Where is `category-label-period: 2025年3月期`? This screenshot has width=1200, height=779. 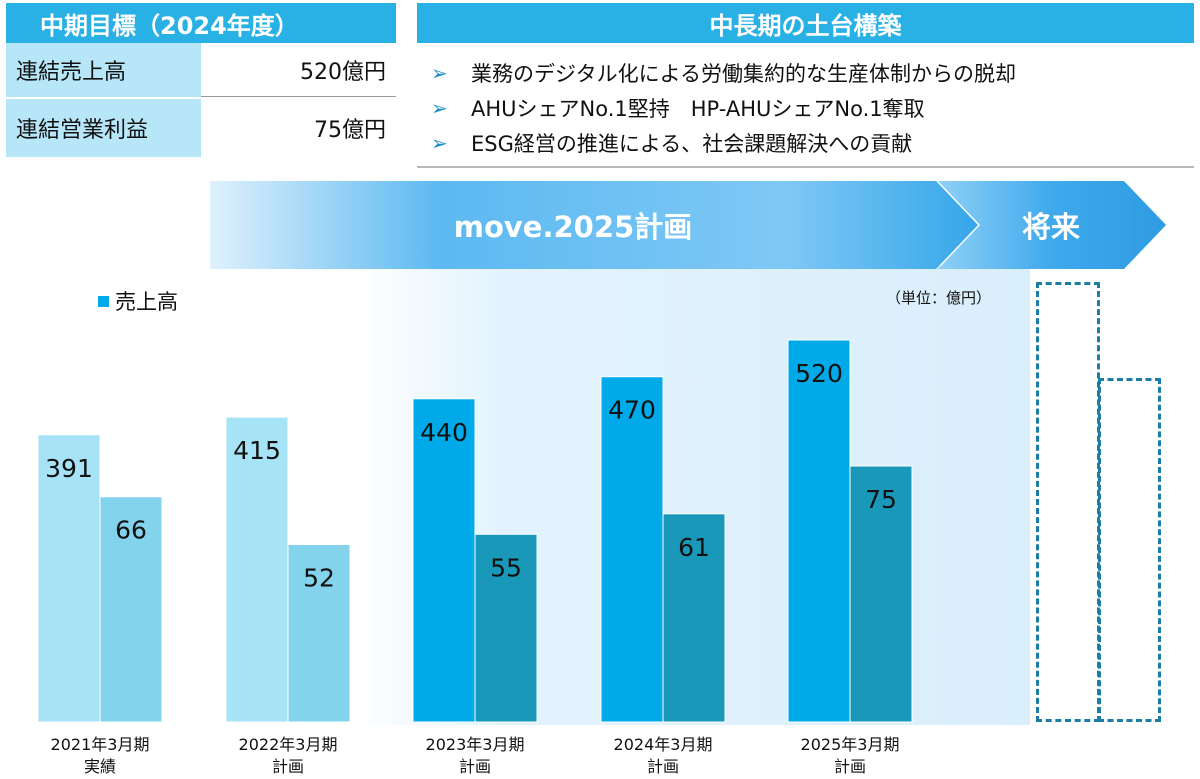
category-label-period: 2025年3月期 is located at coordinates (850, 744).